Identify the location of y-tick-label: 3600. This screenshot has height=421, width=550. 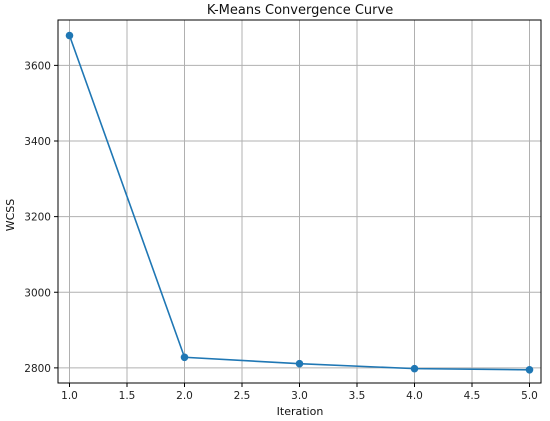
(37, 66).